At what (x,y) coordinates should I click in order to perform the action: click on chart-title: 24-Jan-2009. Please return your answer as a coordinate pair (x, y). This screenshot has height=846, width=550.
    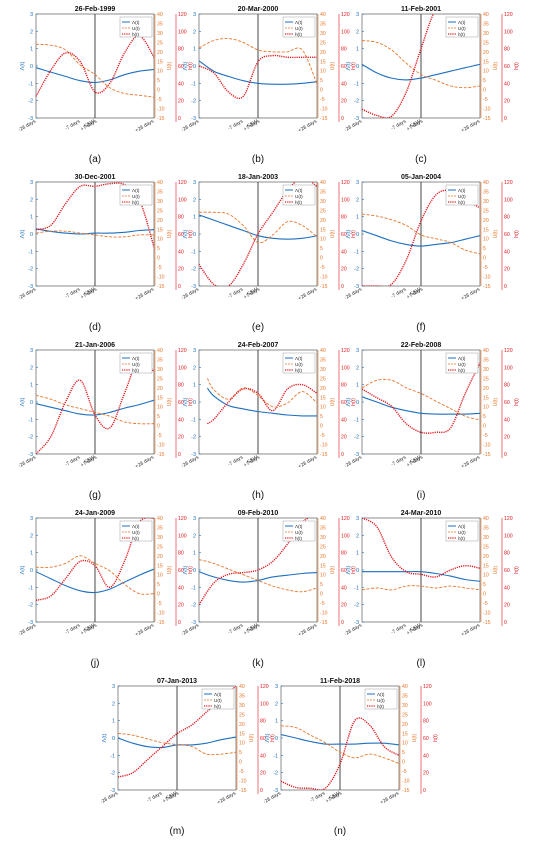
    Looking at the image, I should click on (95, 513).